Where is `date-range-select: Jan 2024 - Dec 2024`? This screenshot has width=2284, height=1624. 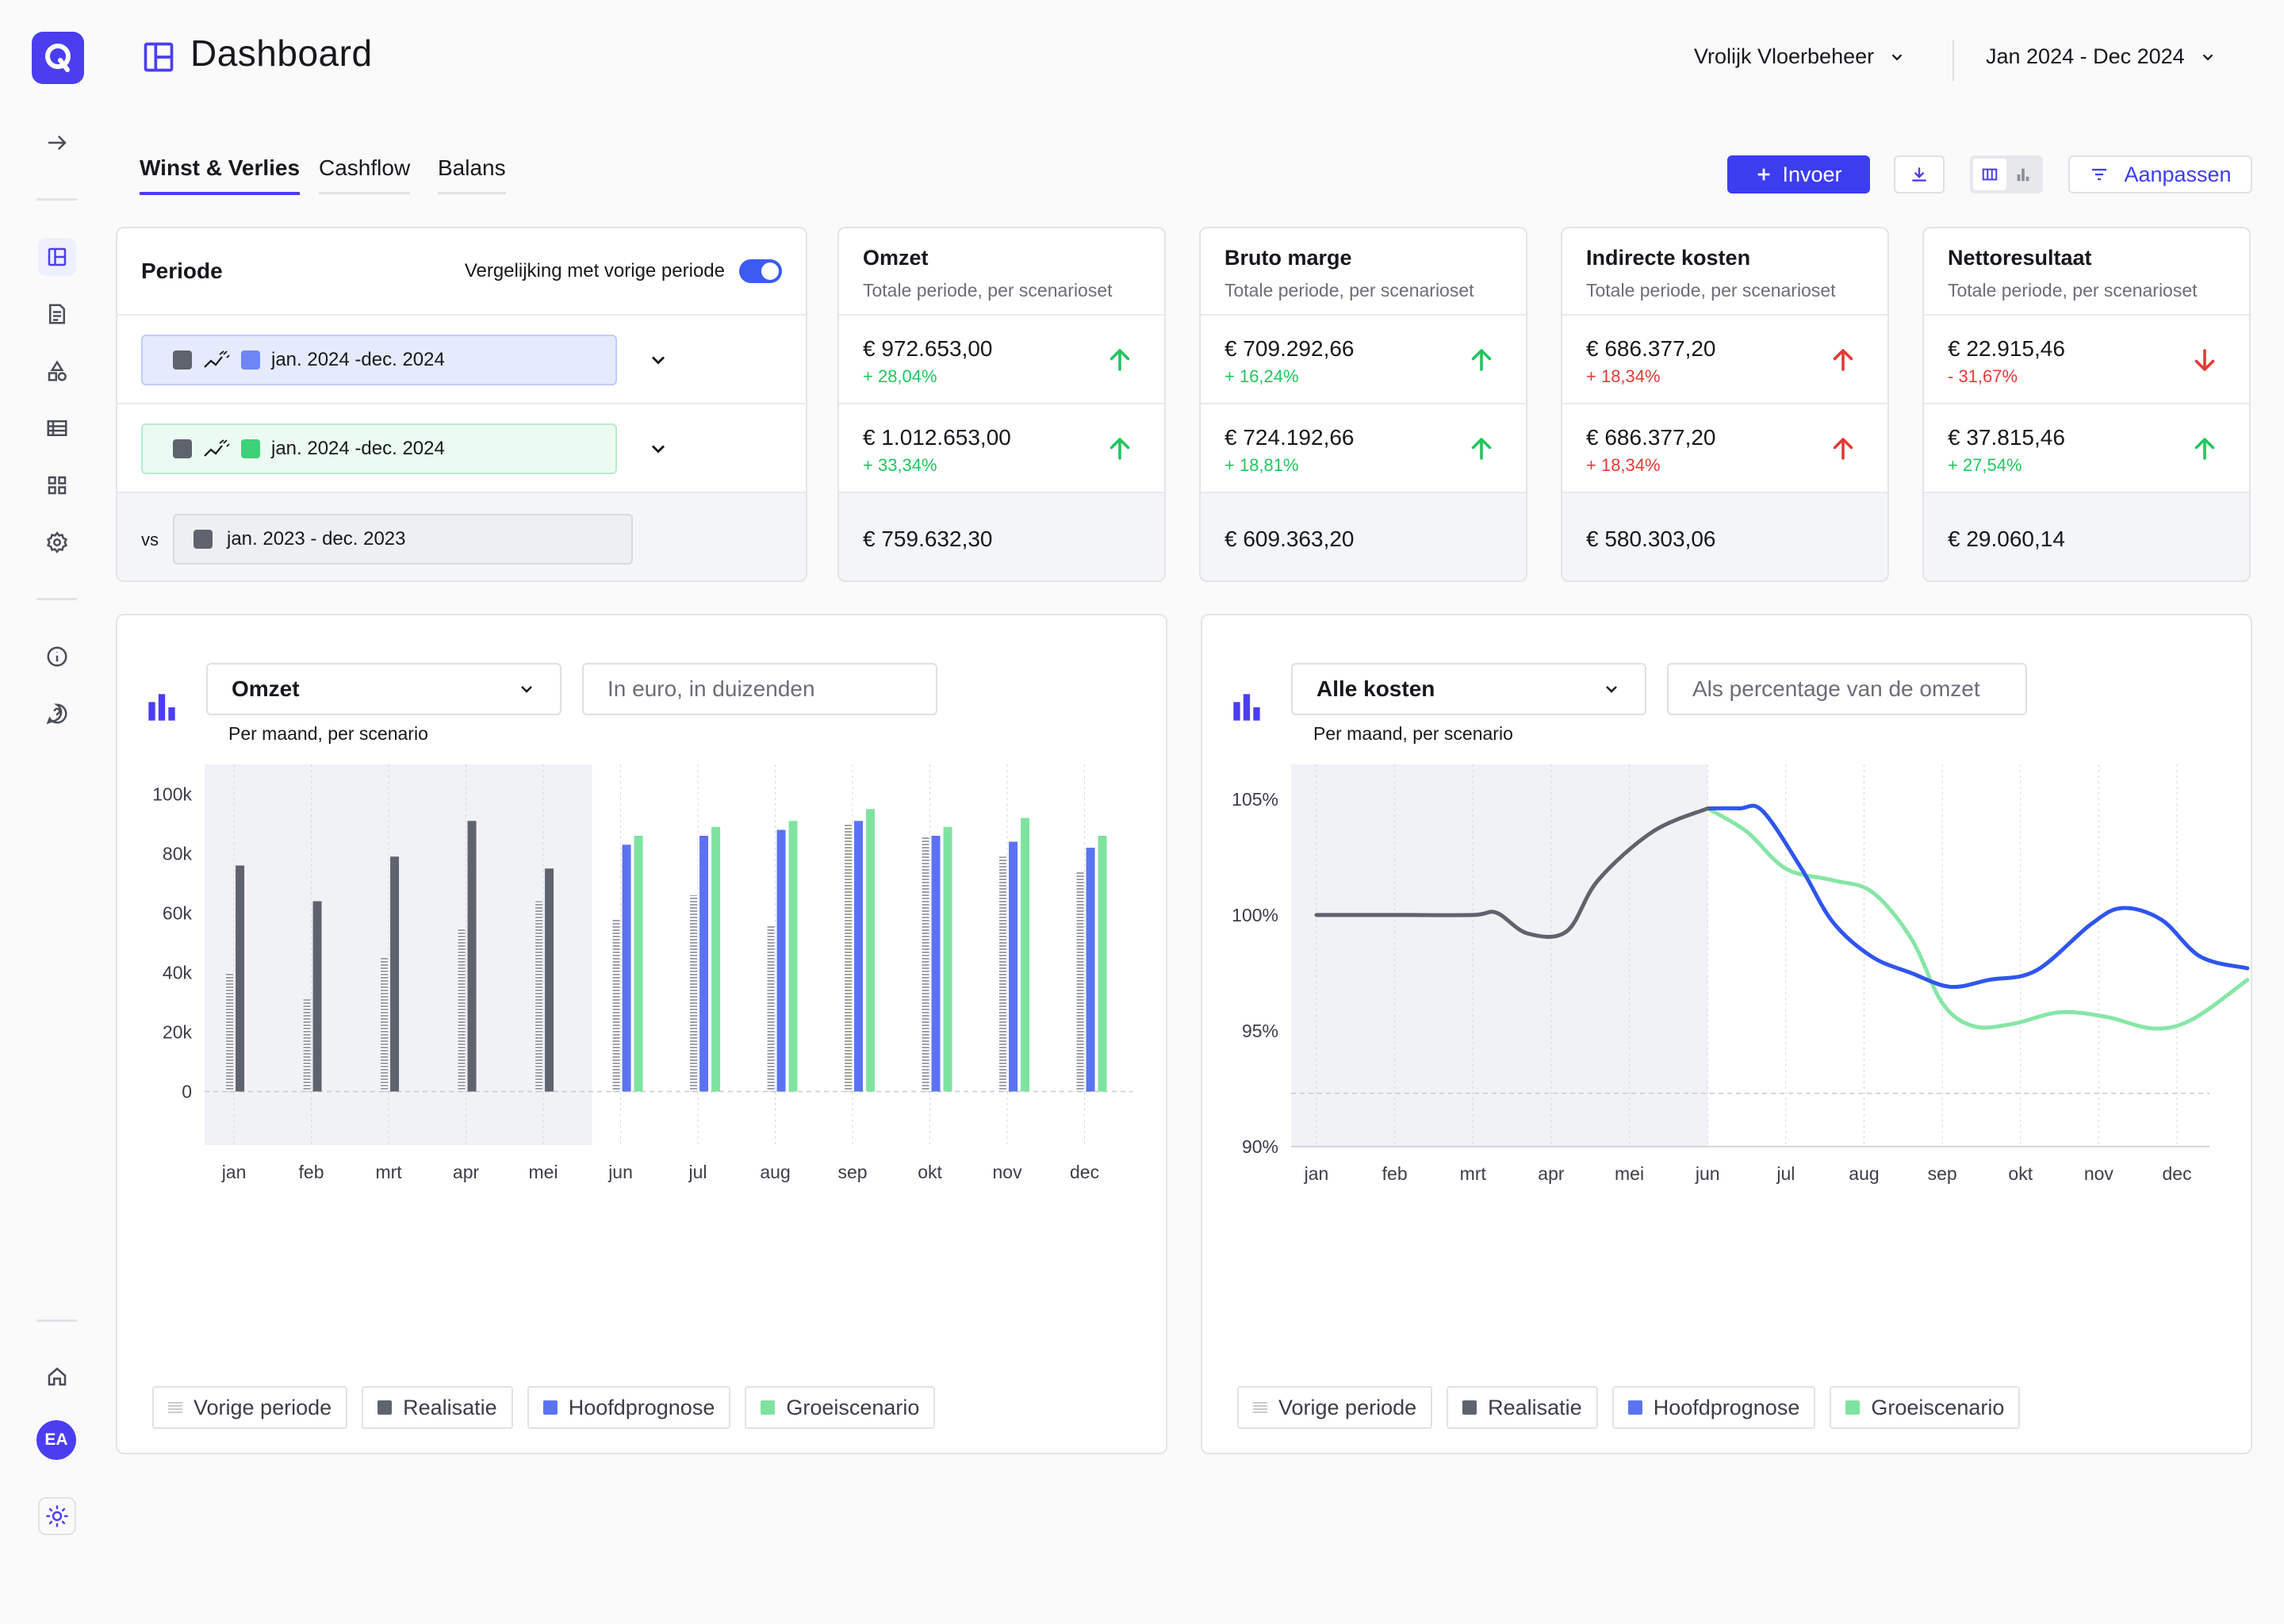 date-range-select: Jan 2024 - Dec 2024 is located at coordinates (2101, 56).